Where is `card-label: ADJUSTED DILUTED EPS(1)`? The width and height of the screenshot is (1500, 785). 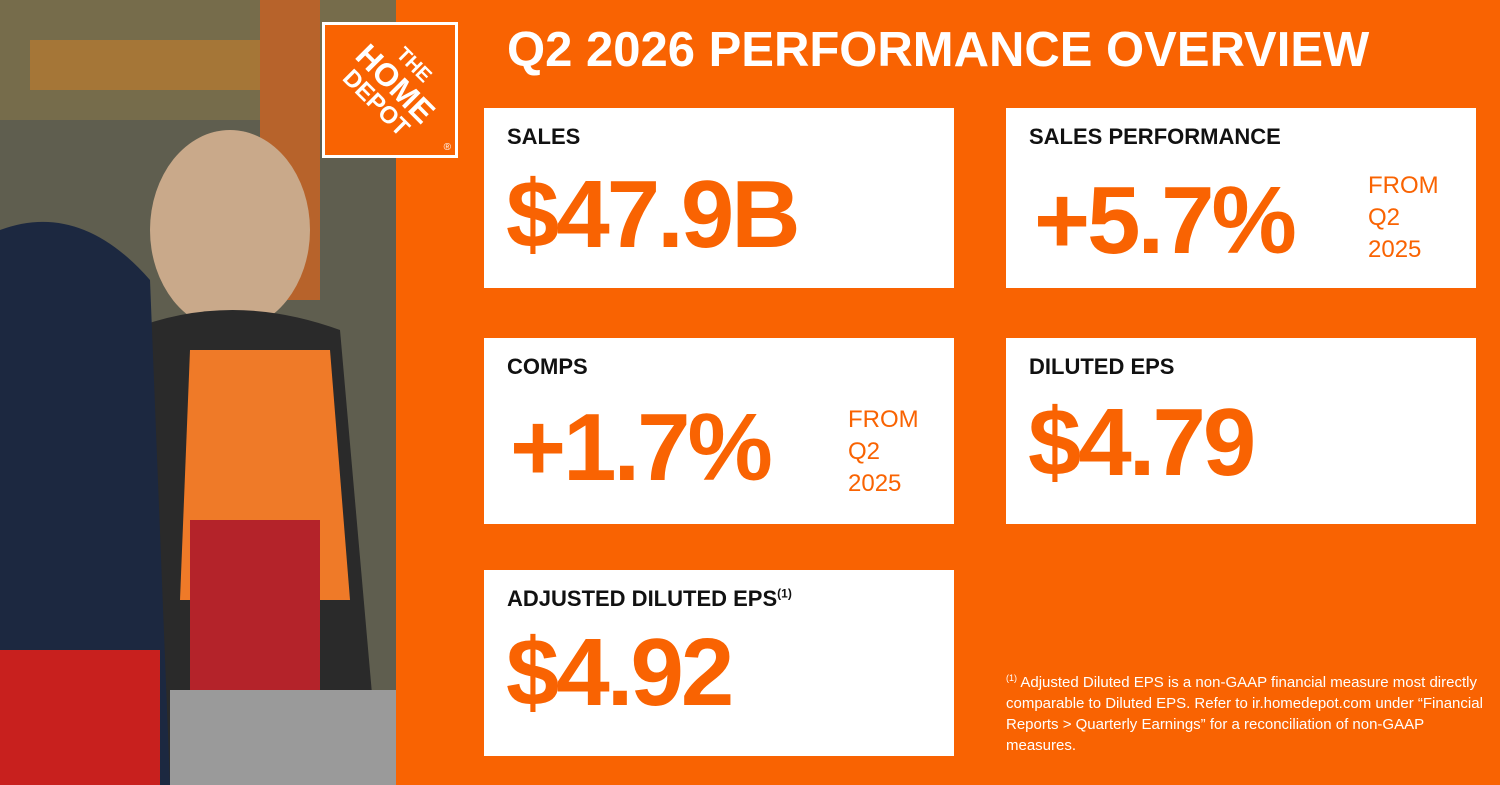
card-label: ADJUSTED DILUTED EPS(1) is located at coordinates (649, 599).